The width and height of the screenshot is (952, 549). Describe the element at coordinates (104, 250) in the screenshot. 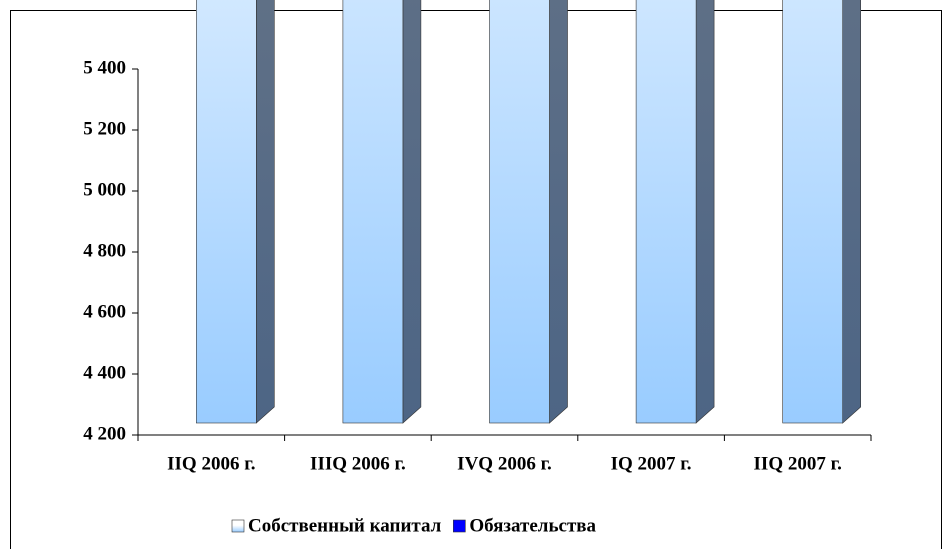

I see `y-tick-label: 4 800` at that location.